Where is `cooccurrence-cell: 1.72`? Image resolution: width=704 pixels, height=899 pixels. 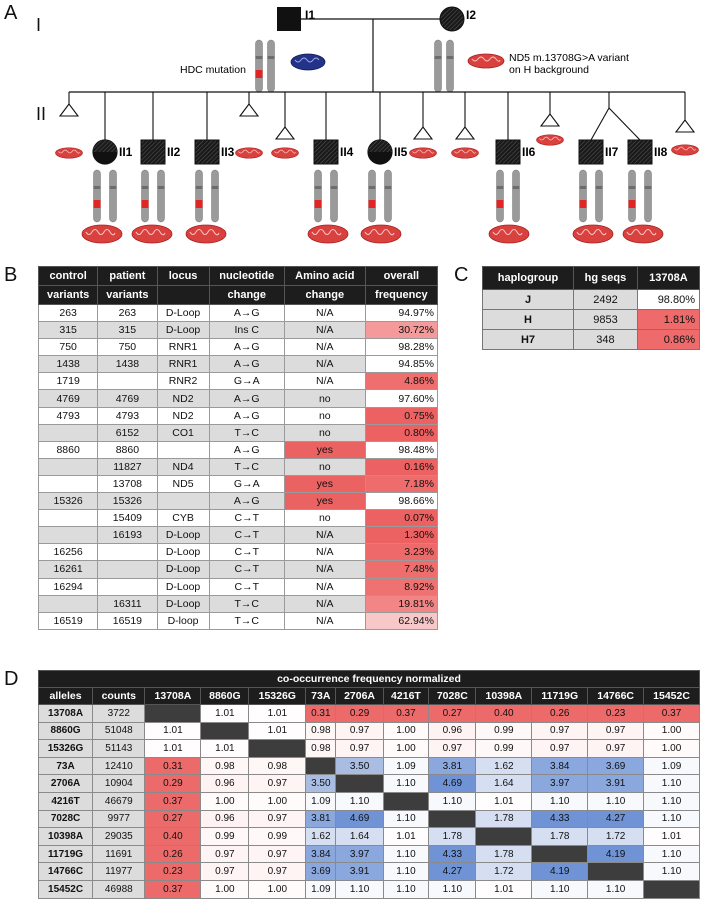 cooccurrence-cell: 1.72 is located at coordinates (504, 871).